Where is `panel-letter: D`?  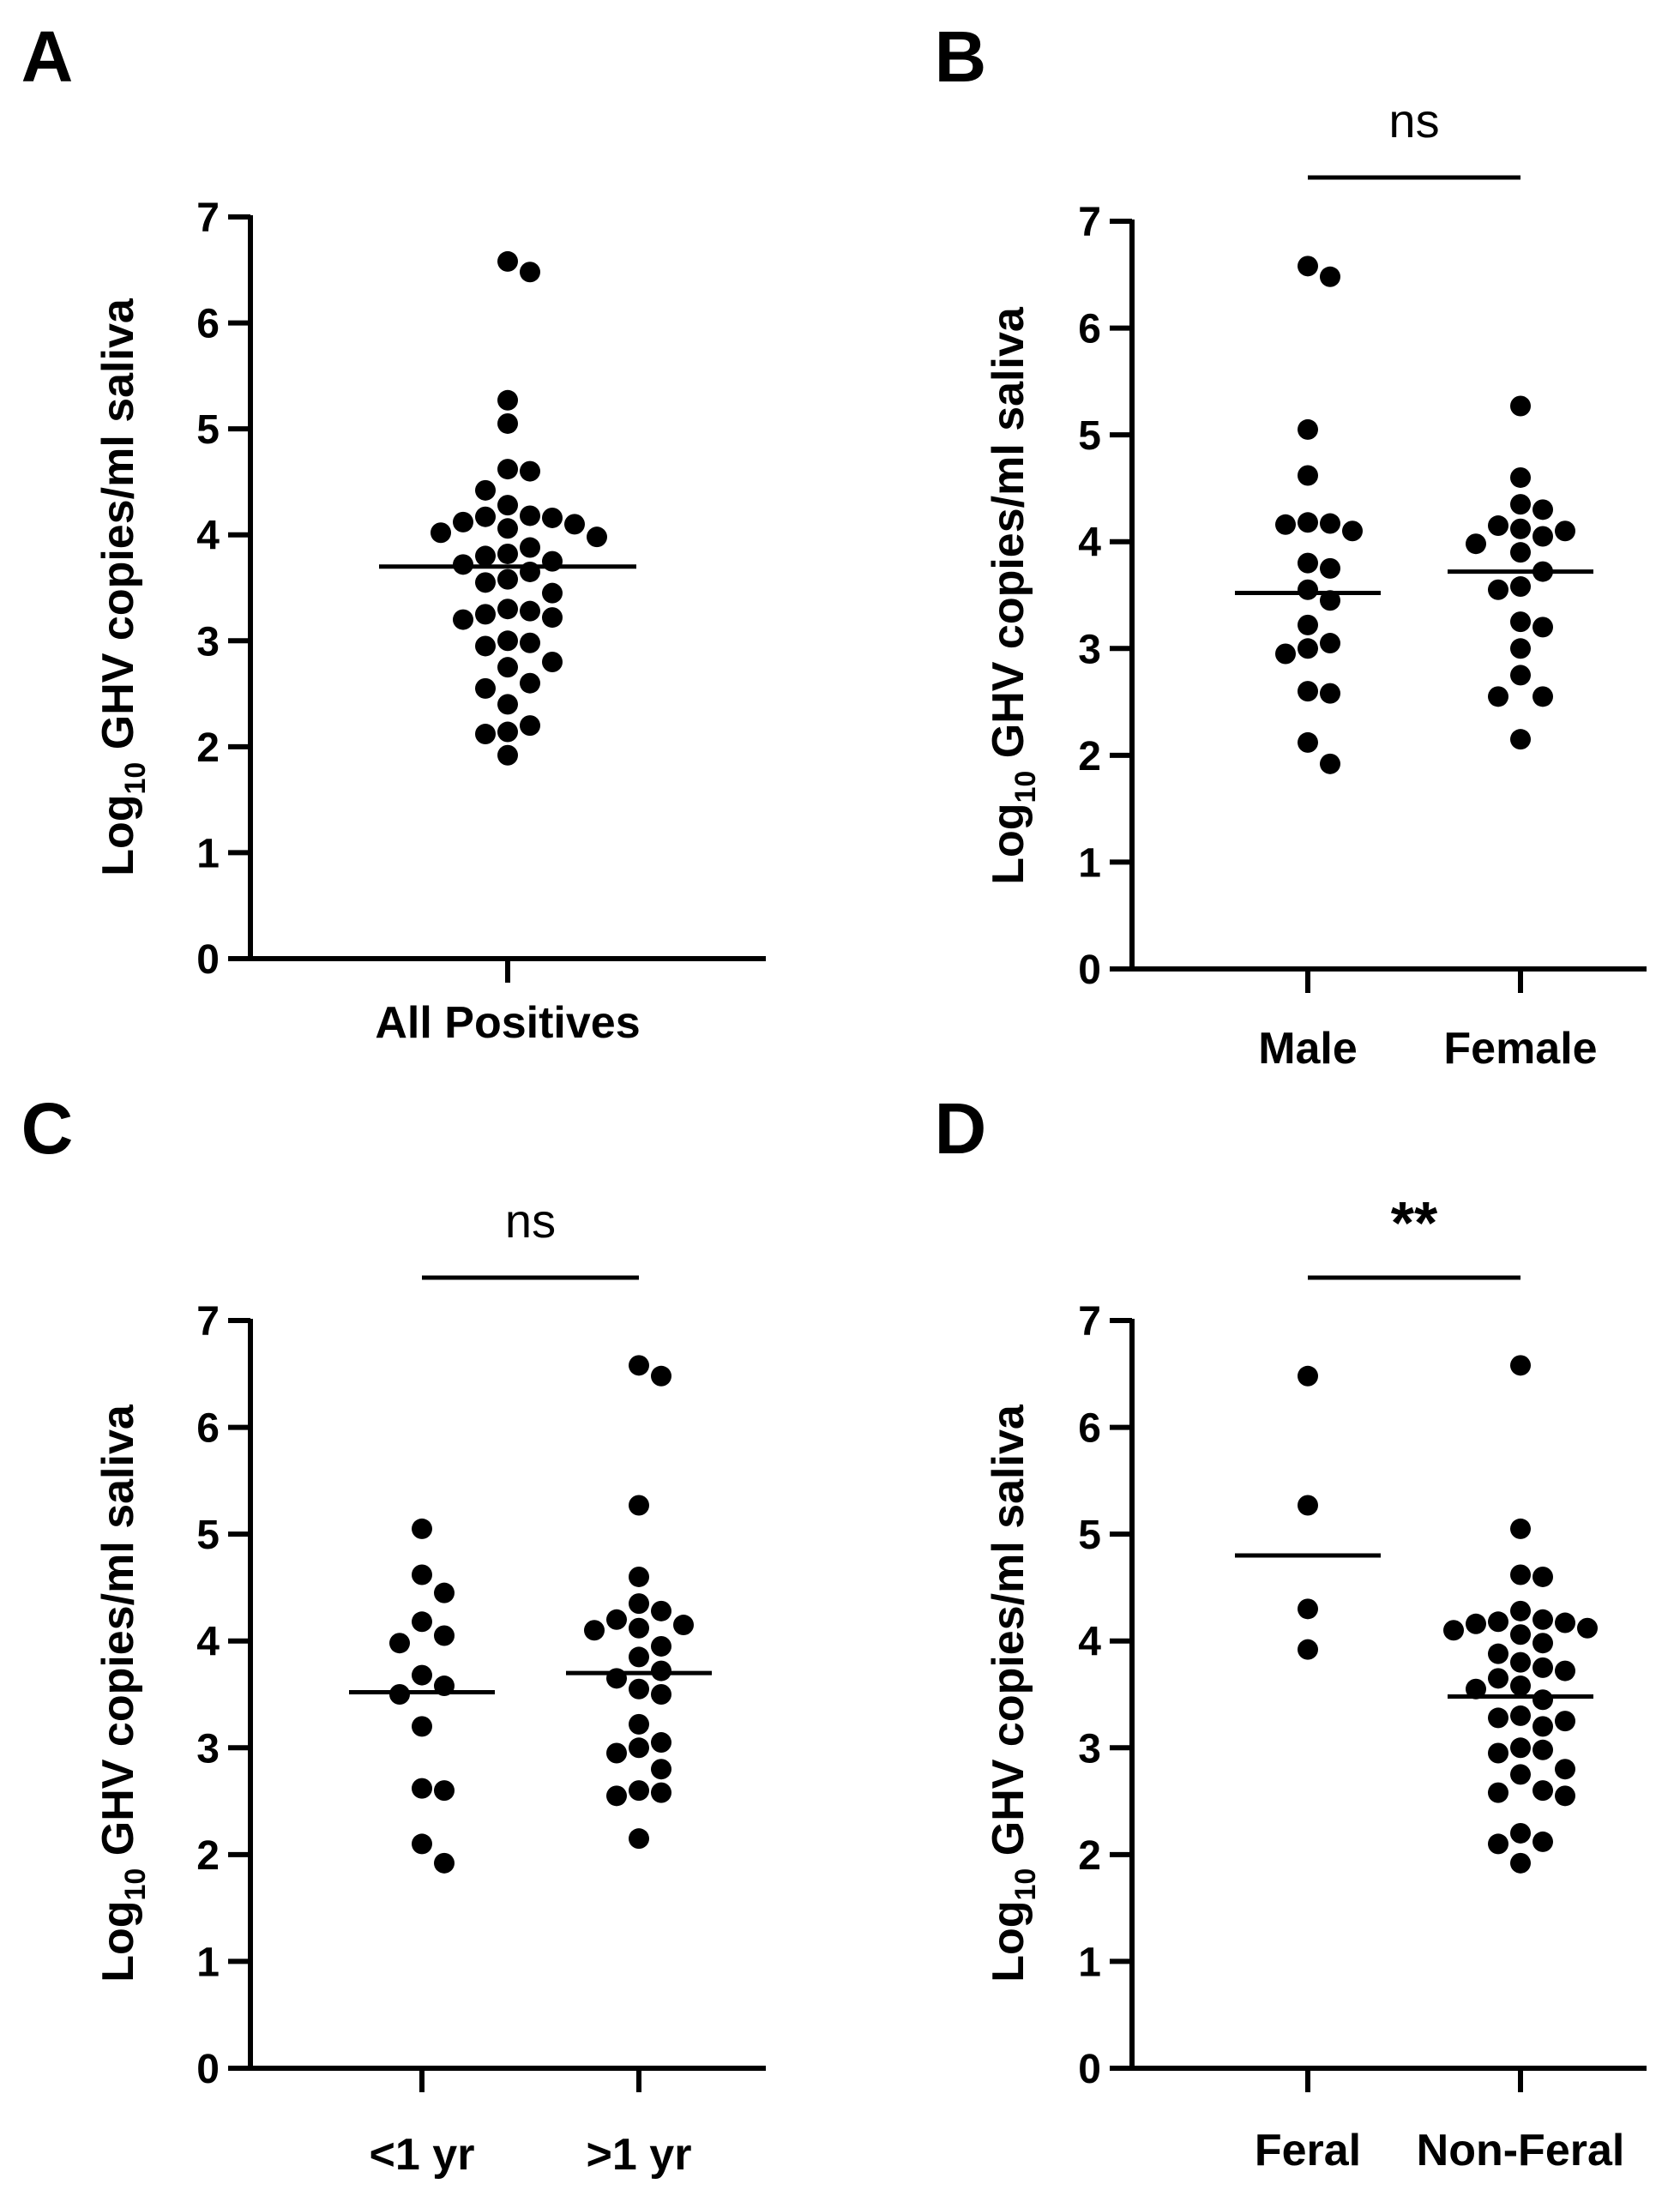
panel-letter: D is located at coordinates (961, 1128).